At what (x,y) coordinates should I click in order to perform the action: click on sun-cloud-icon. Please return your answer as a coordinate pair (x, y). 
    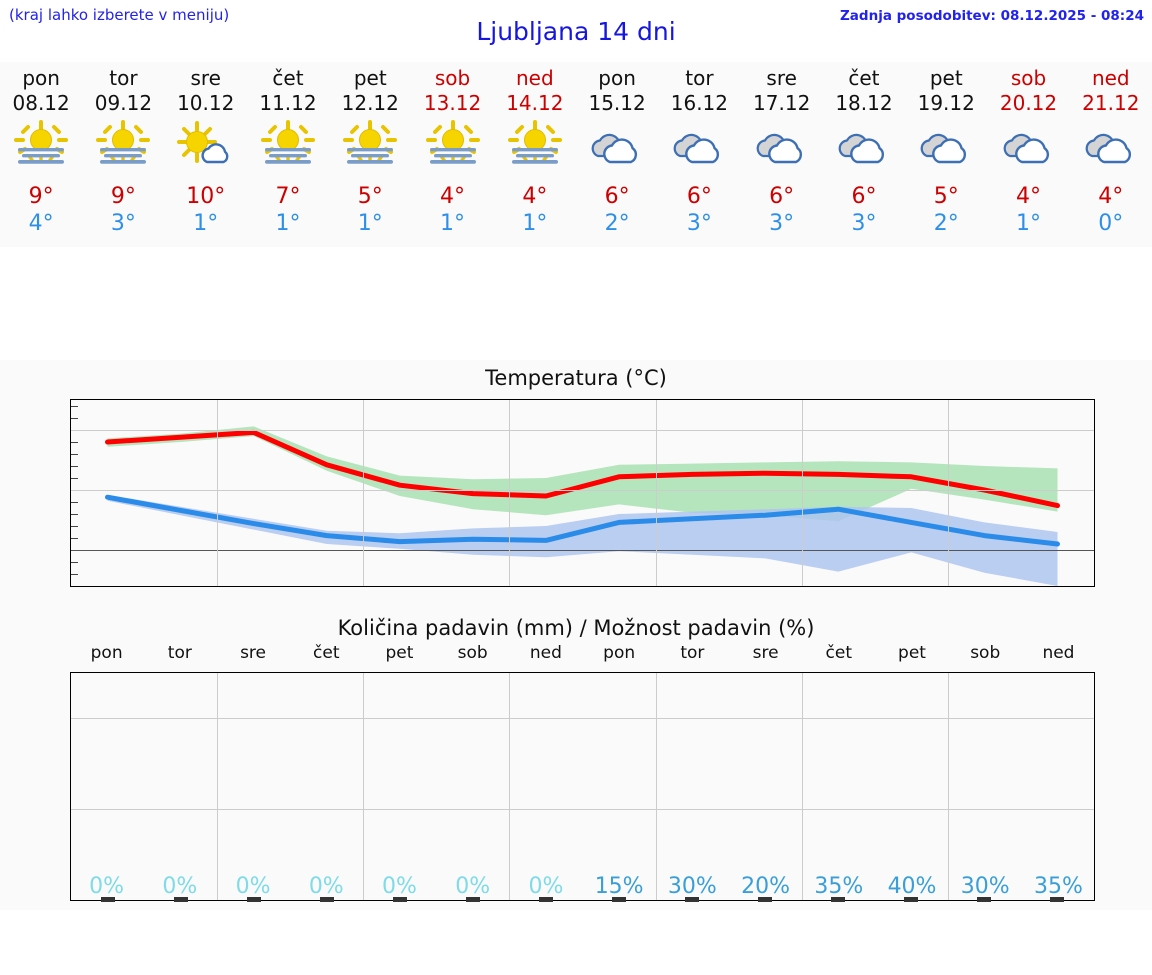
    Looking at the image, I should click on (205, 144).